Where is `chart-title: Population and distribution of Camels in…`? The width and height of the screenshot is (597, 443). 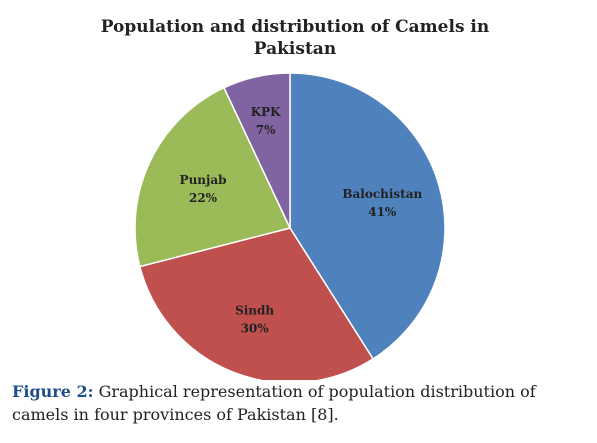 chart-title: Population and distribution of Camels in… is located at coordinates (295, 38).